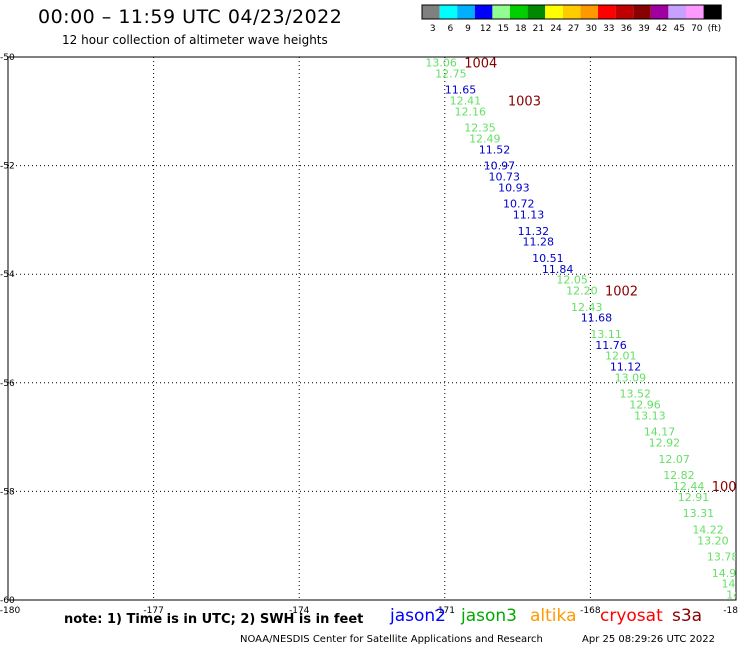 The height and width of the screenshot is (650, 740). I want to click on wave-height-label-jason3: 12.92, so click(665, 443).